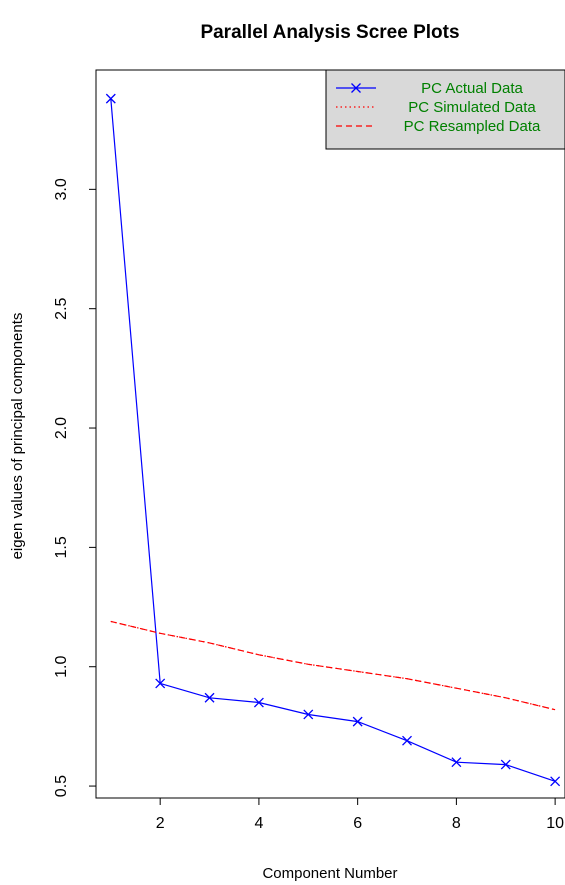 Image resolution: width=565 pixels, height=885 pixels. I want to click on legend-box, so click(445, 109).